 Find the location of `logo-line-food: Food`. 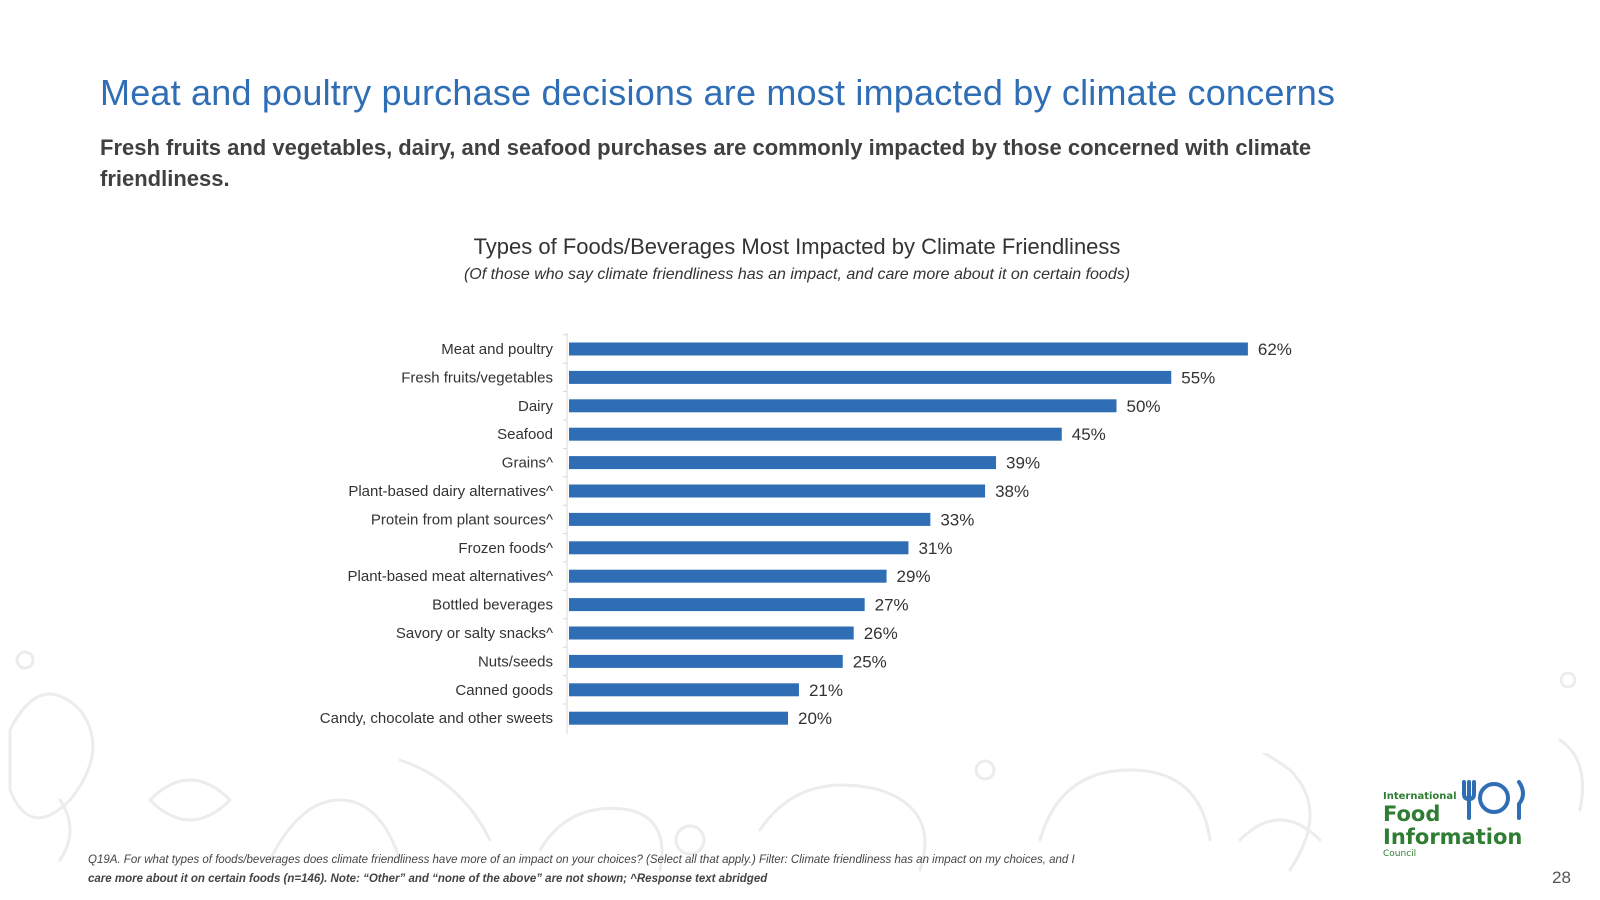

logo-line-food: Food is located at coordinates (1412, 814).